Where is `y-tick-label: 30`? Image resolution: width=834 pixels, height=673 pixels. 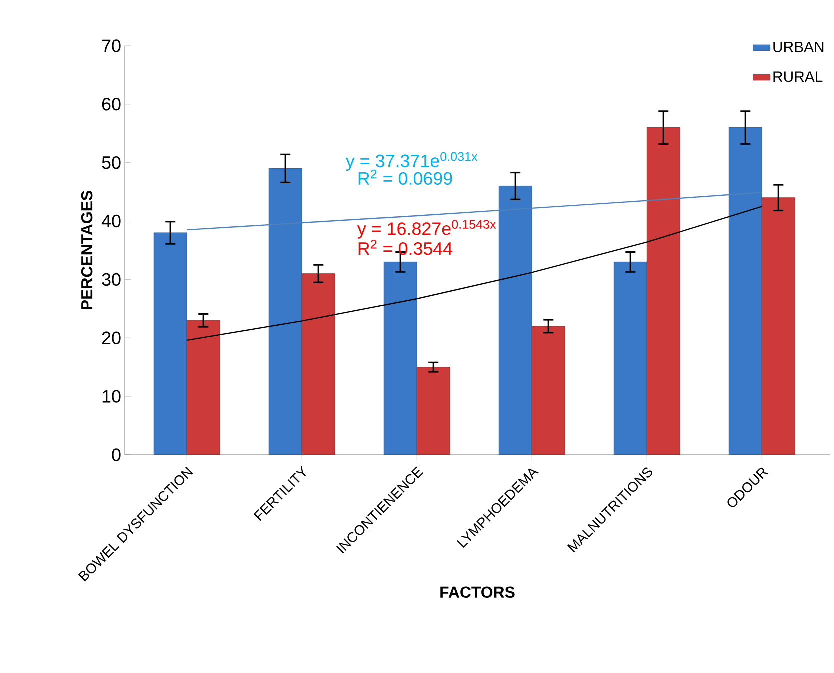 y-tick-label: 30 is located at coordinates (111, 279).